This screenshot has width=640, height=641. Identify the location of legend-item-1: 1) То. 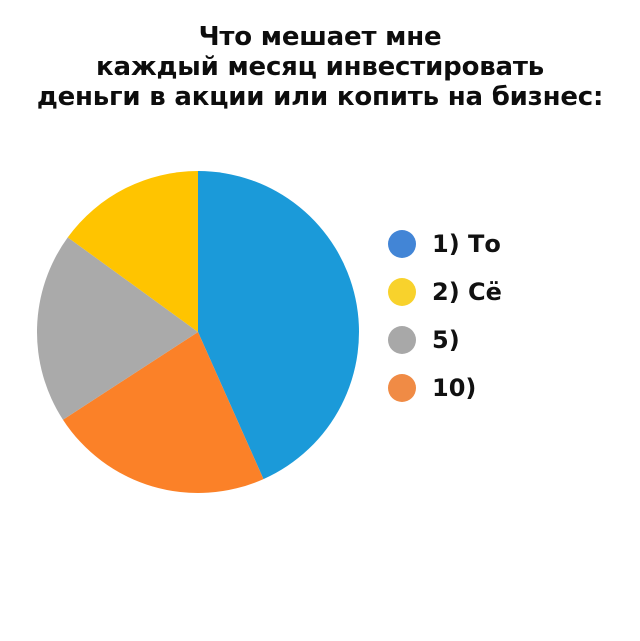
(508, 244).